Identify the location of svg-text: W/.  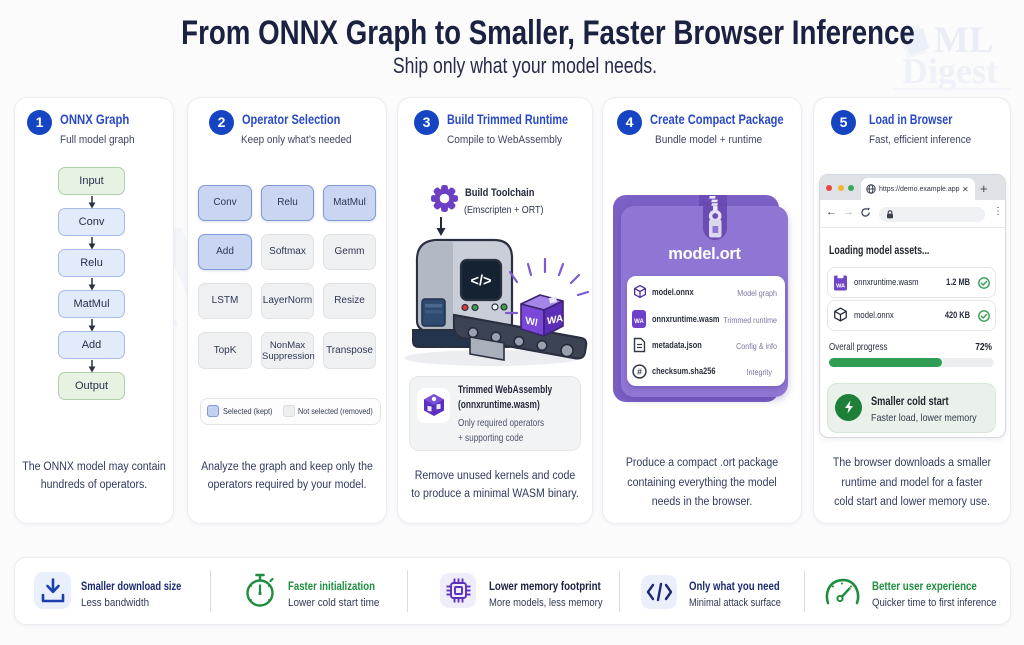
(532, 323).